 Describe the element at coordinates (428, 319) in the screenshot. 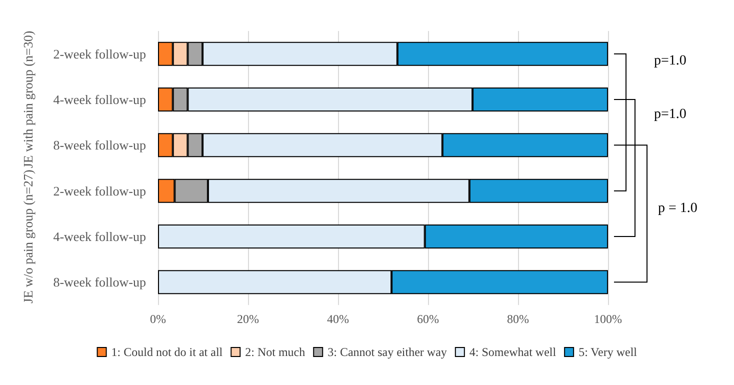

I see `x-tick-label: 60%` at that location.